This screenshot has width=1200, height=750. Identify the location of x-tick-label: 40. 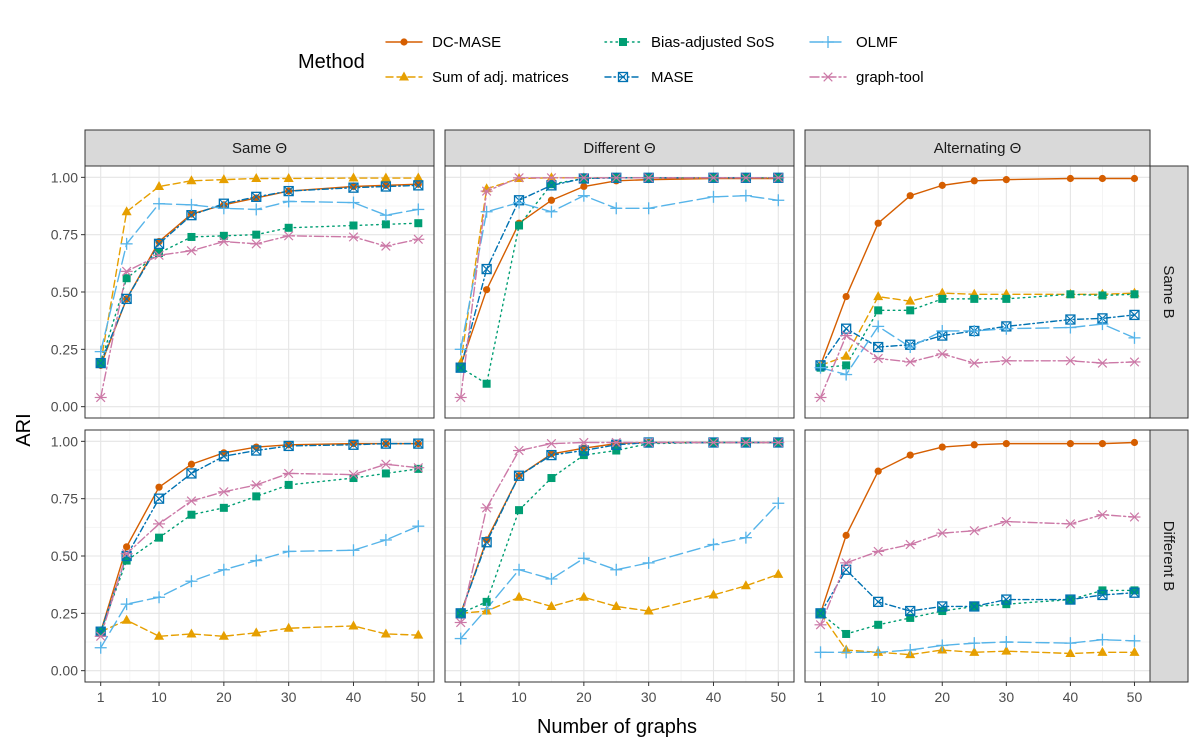
(1071, 697).